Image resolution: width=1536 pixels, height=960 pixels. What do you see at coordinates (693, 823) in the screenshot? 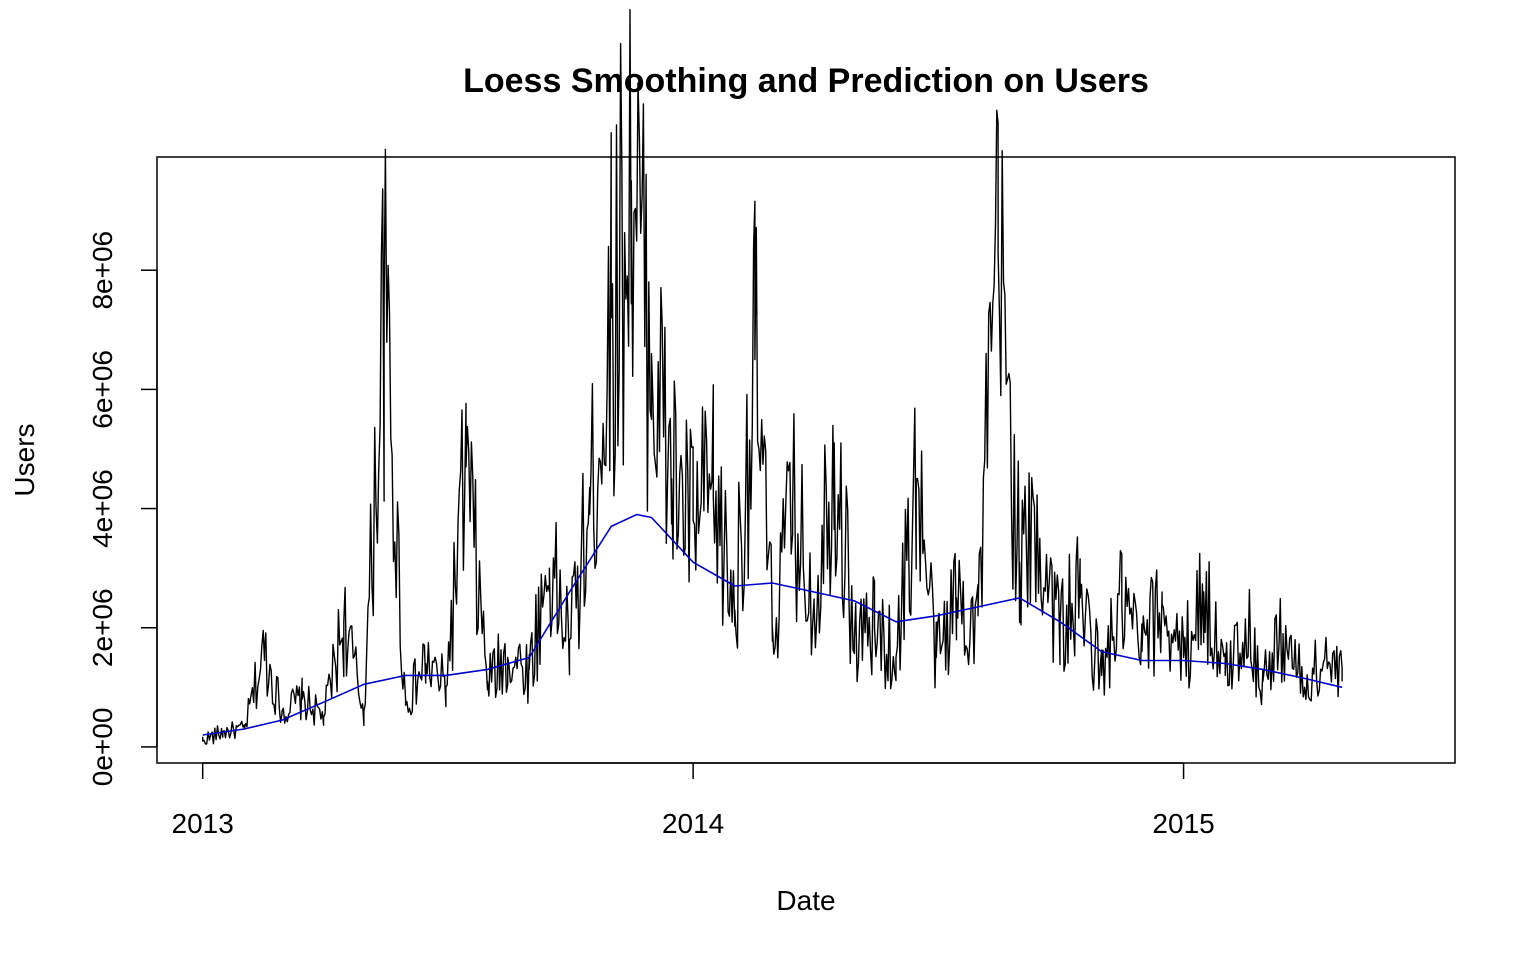
I see `x-tick-label: 2014` at bounding box center [693, 823].